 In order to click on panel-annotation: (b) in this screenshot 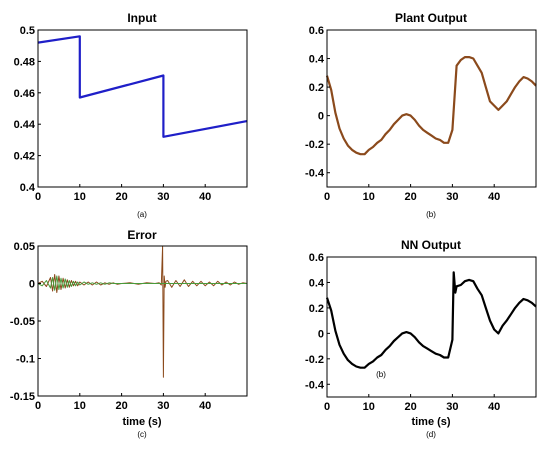, I will do `click(381, 374)`.